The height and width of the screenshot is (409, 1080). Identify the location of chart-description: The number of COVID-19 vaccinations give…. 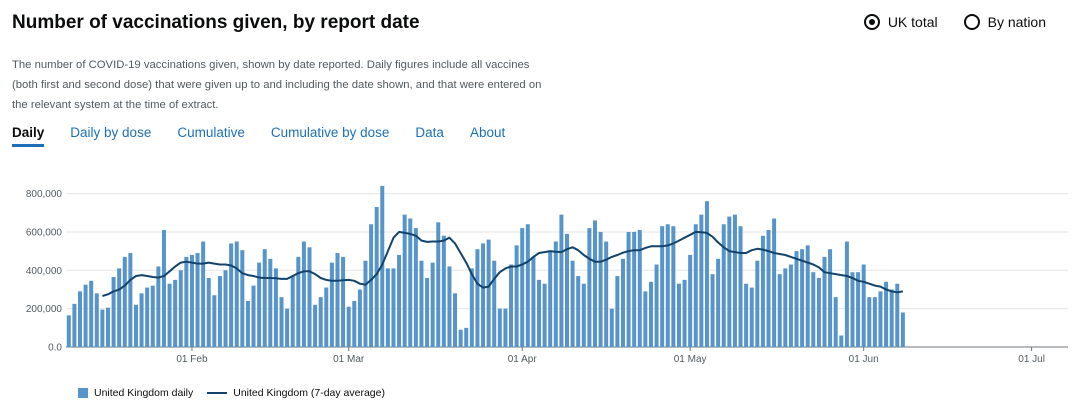
(277, 85).